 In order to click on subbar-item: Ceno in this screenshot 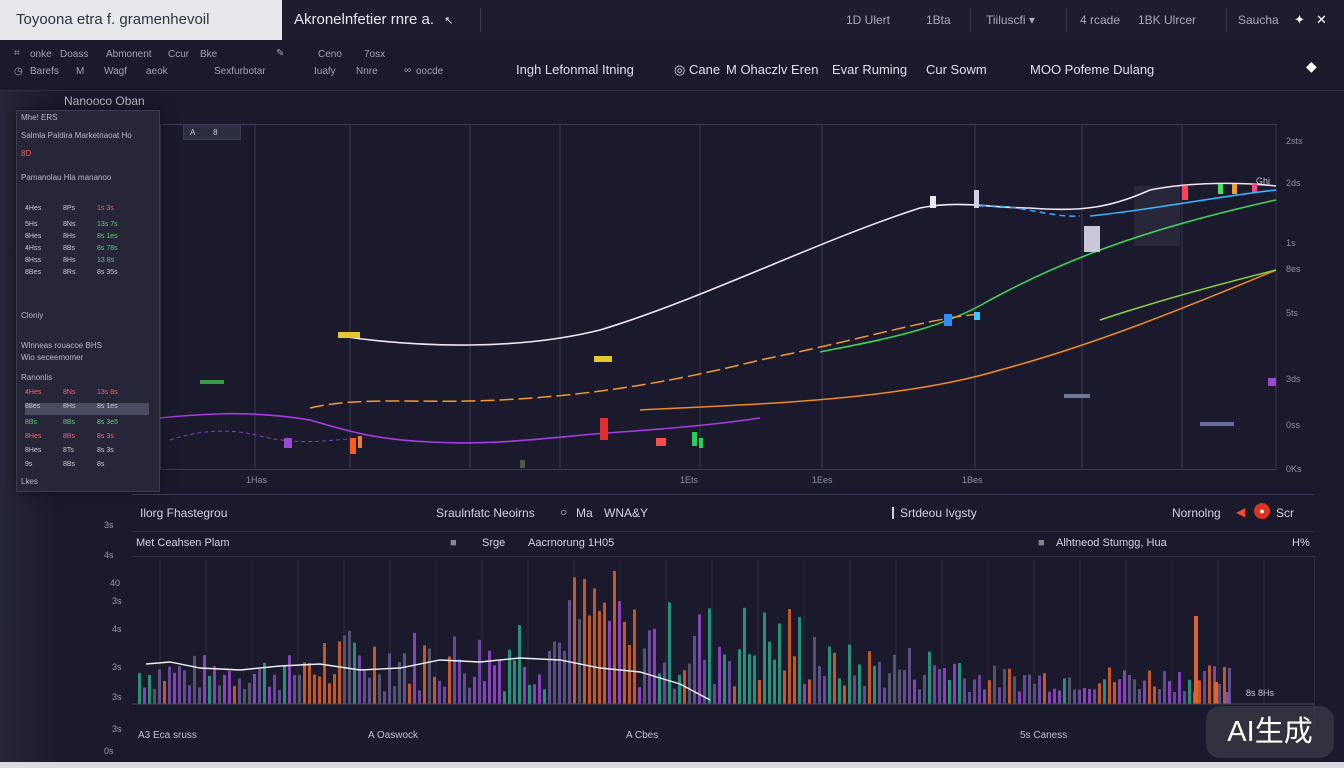, I will do `click(330, 54)`.